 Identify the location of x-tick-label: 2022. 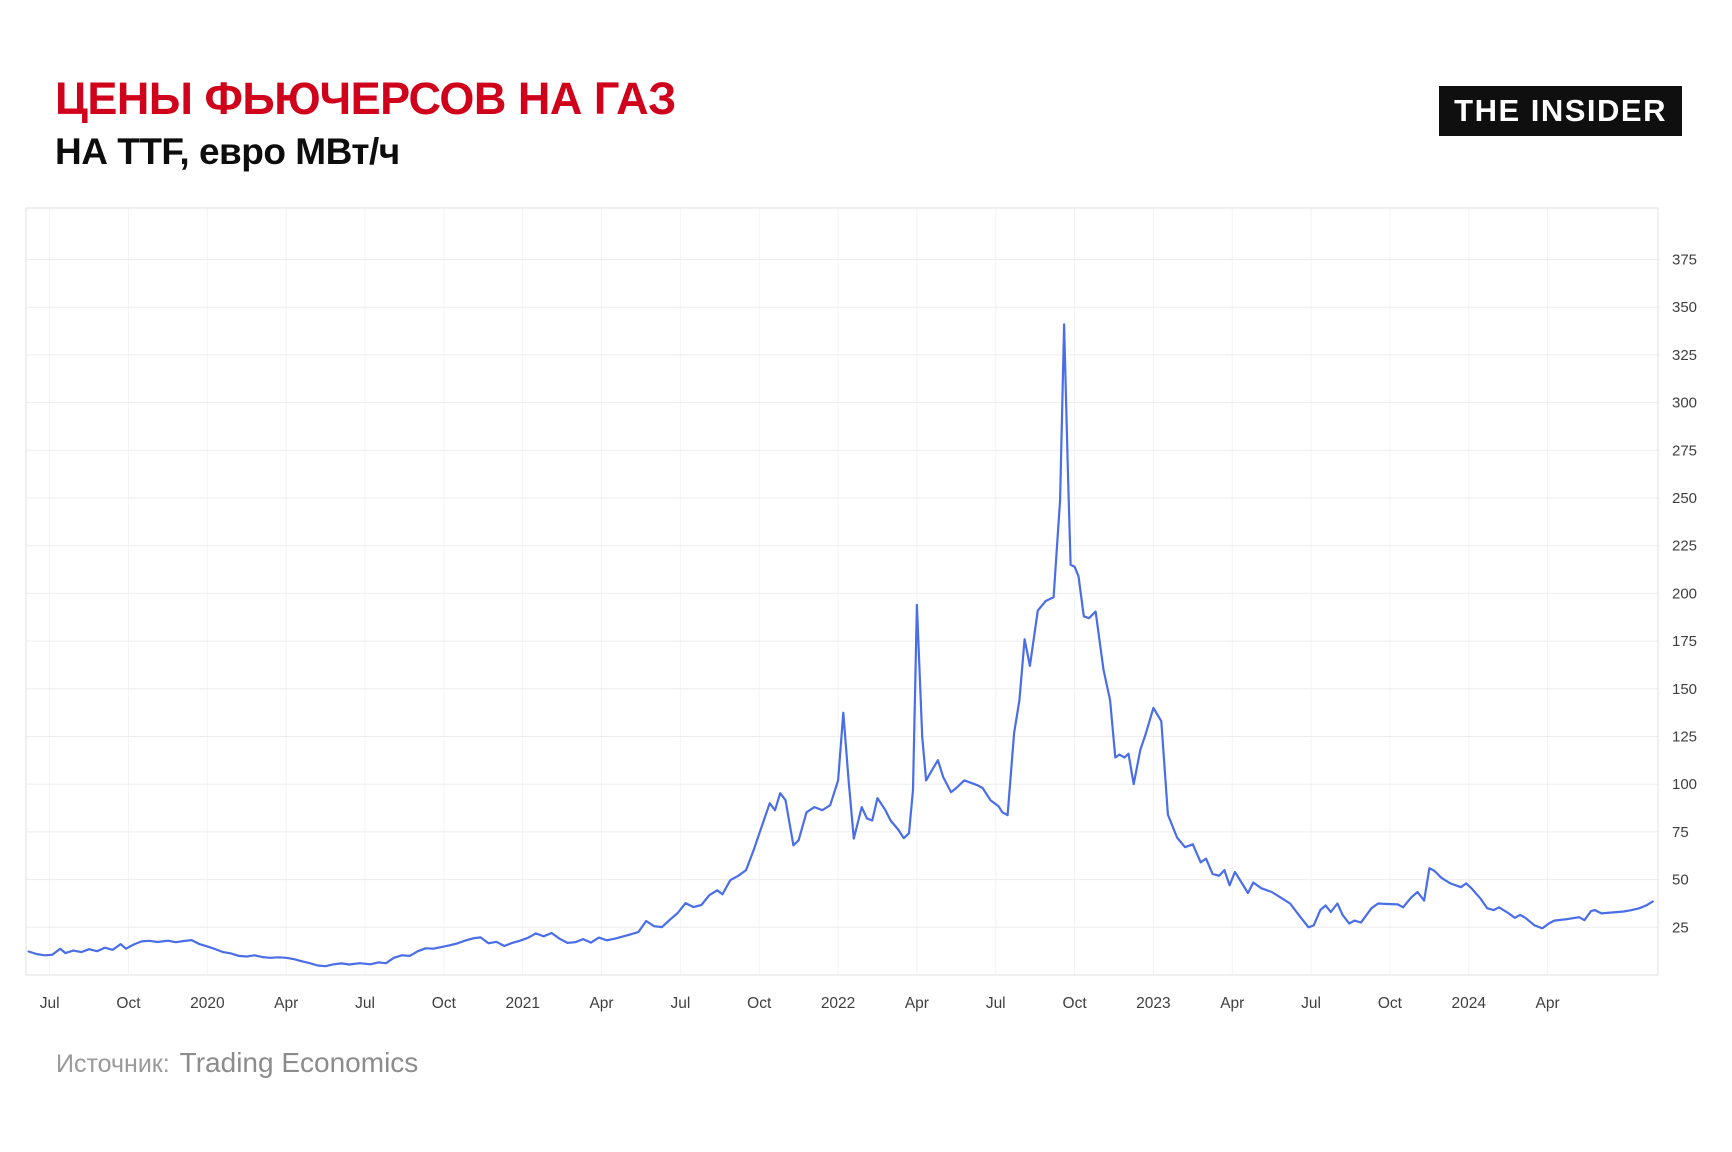
(838, 1003).